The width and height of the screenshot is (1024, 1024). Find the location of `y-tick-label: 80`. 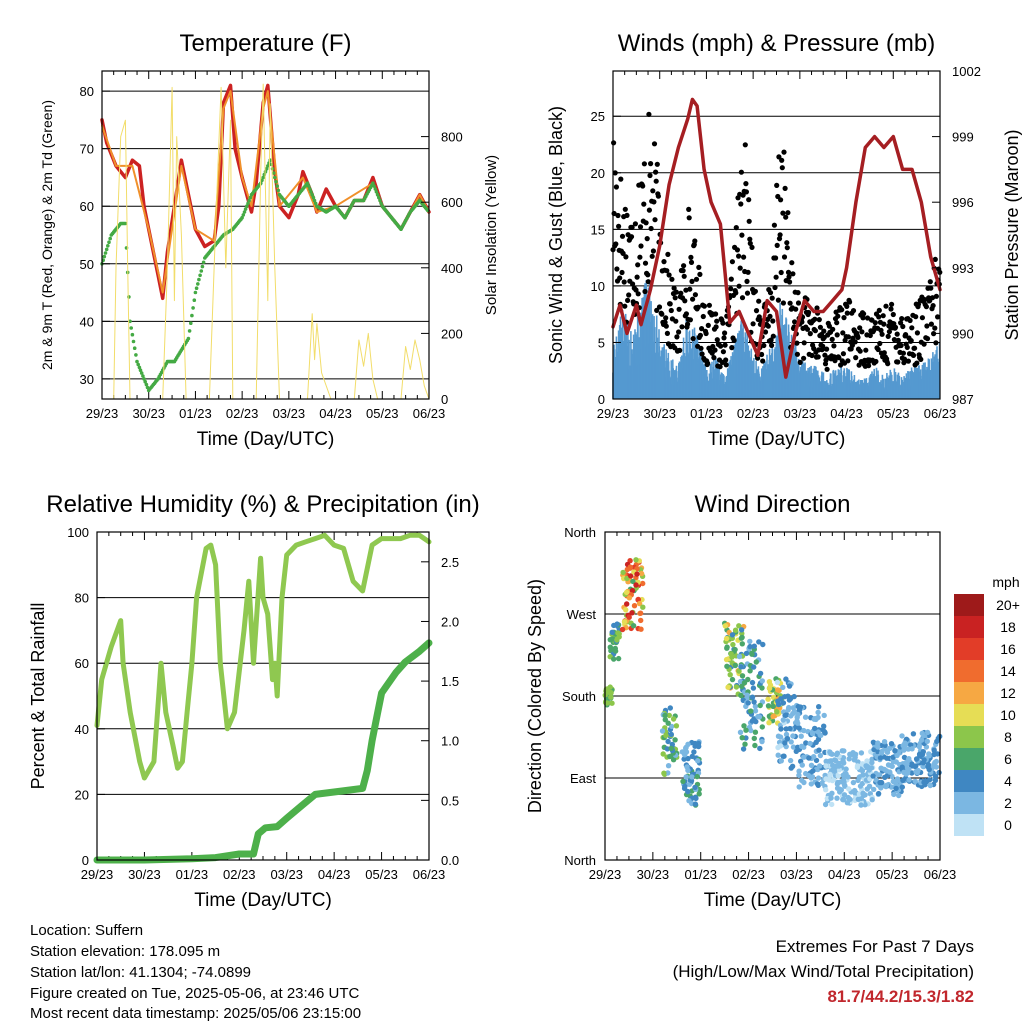

y-tick-label: 80 is located at coordinates (82, 598).